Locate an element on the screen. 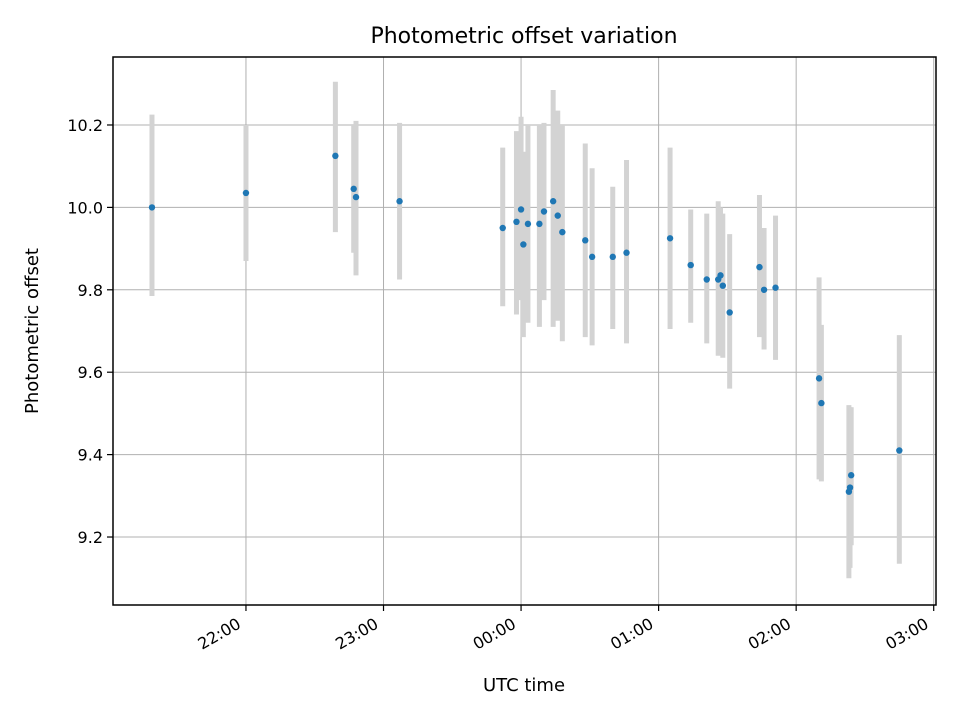  y-tick-label: 9.8 is located at coordinates (90, 290).